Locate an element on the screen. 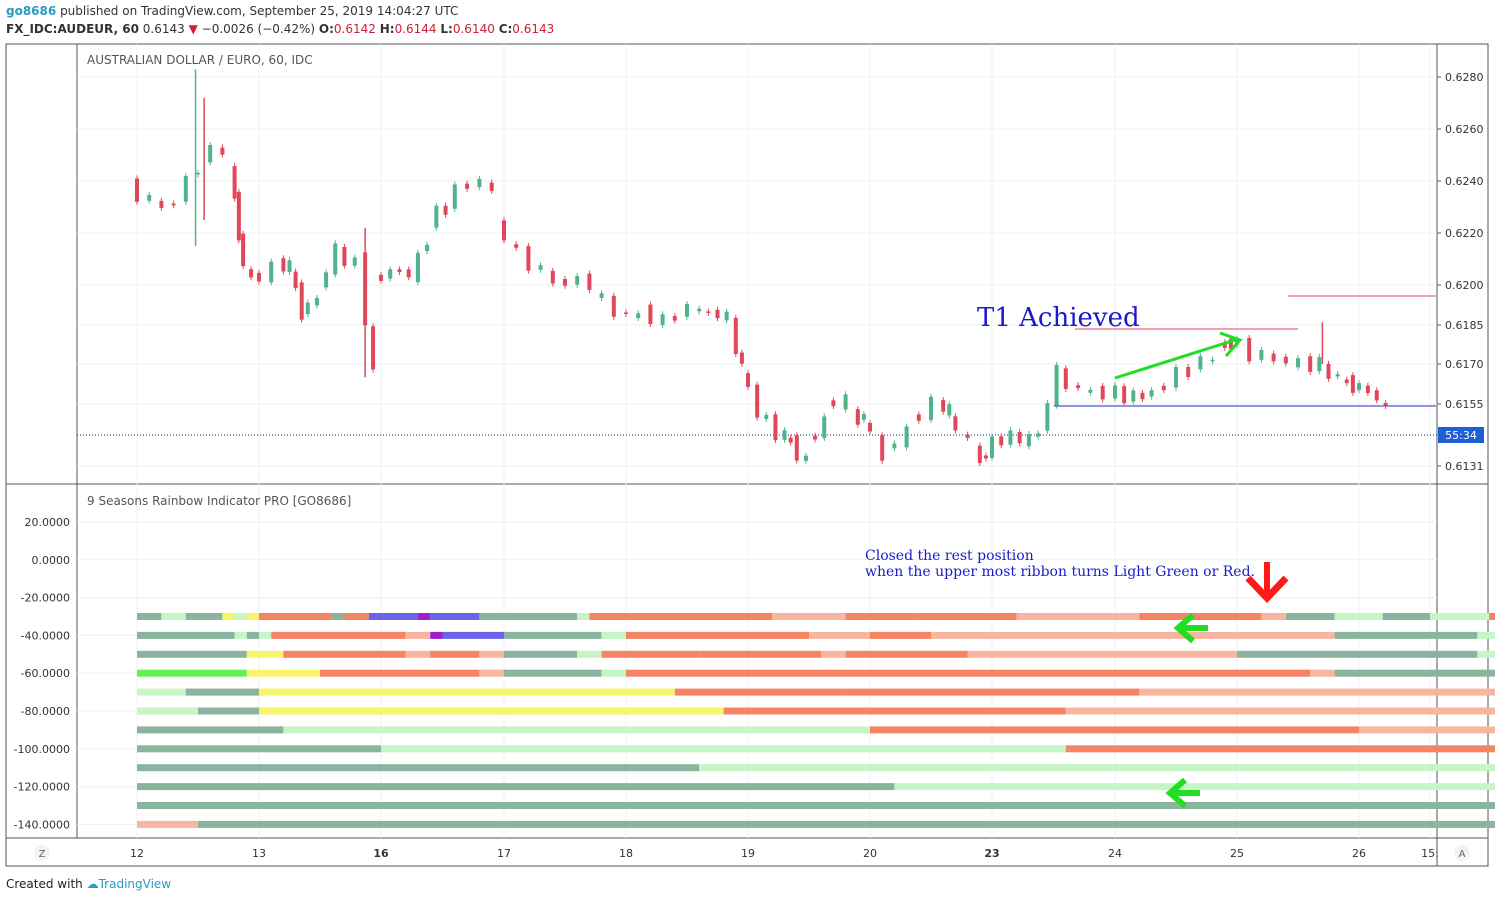 This screenshot has width=1495, height=903. indicator-y-tick-label: -120.0000 is located at coordinates (42, 787).